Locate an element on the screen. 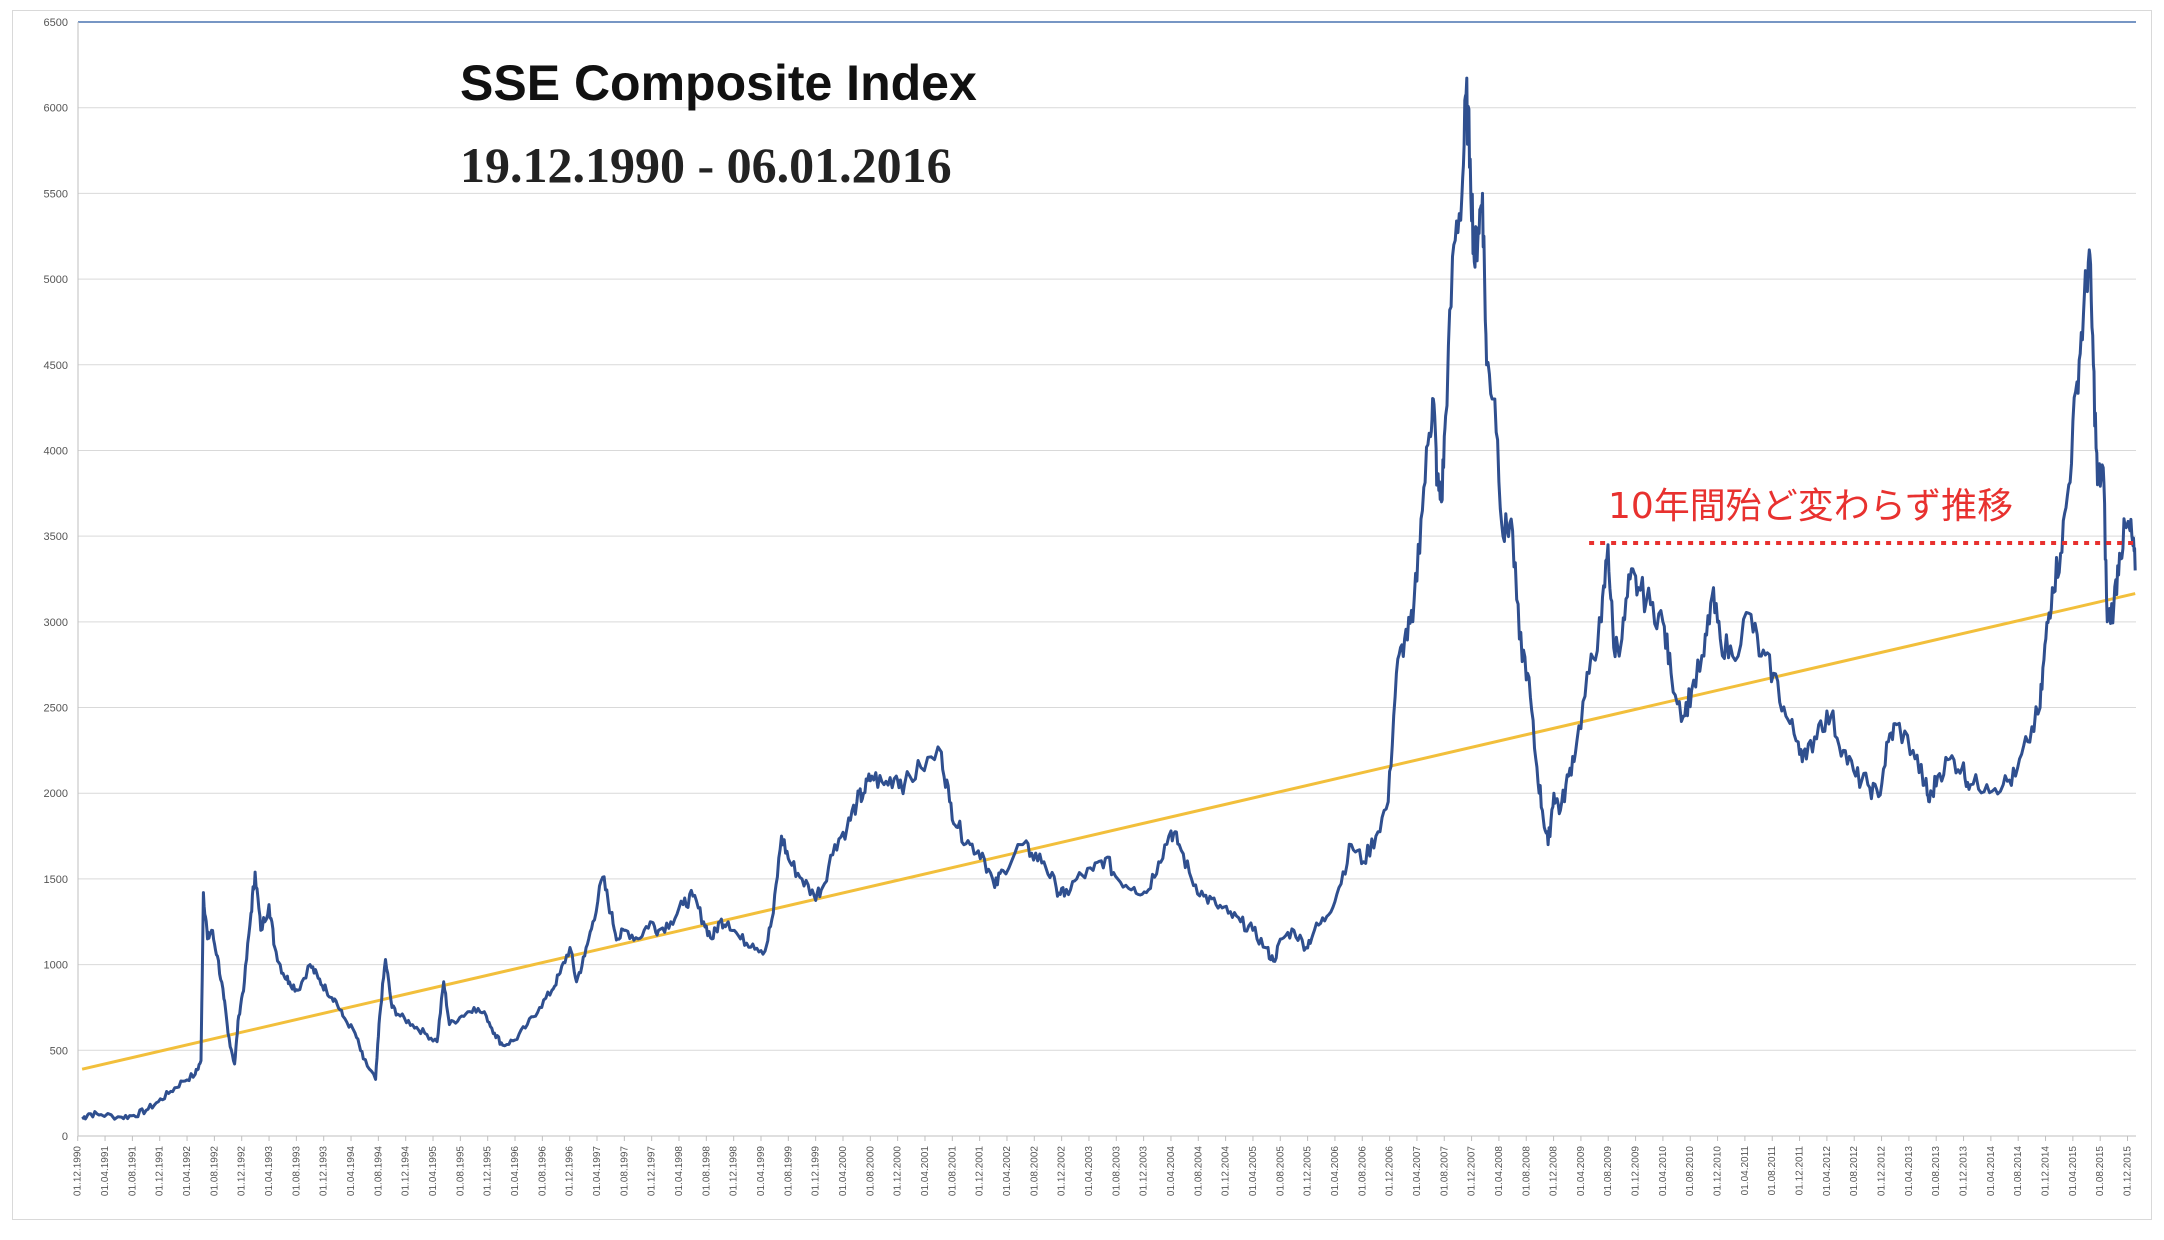  x-tick-label: 01.12.1993 is located at coordinates (324, 1171).